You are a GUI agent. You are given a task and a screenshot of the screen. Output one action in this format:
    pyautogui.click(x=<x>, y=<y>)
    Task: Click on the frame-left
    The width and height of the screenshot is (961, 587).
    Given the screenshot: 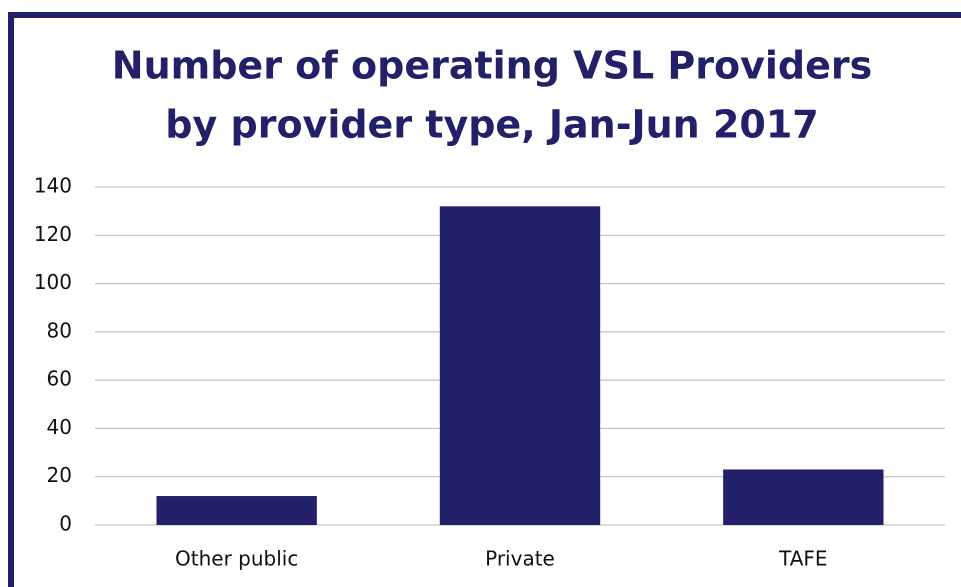 What is the action you would take?
    pyautogui.click(x=11, y=299)
    